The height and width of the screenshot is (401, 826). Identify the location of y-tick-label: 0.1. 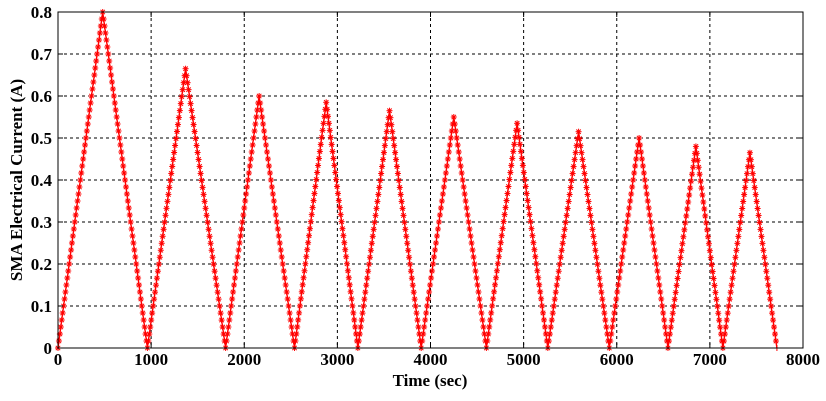
(41, 306).